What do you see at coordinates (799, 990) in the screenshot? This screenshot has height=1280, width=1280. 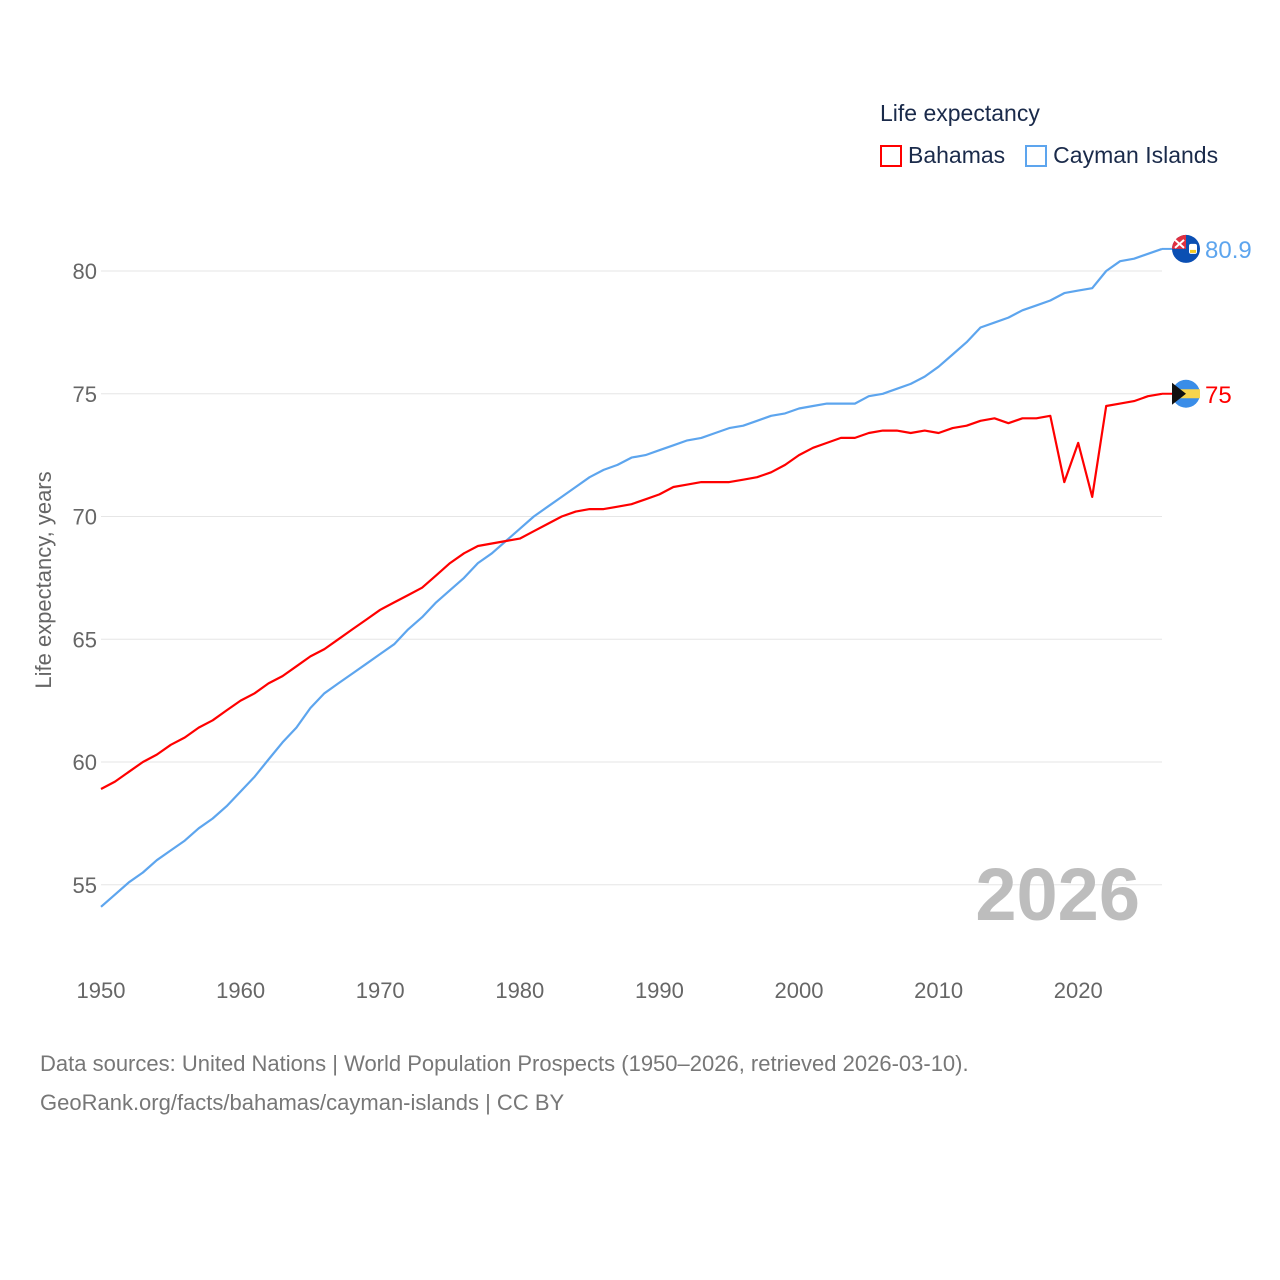 I see `x-tick-label: 2000` at bounding box center [799, 990].